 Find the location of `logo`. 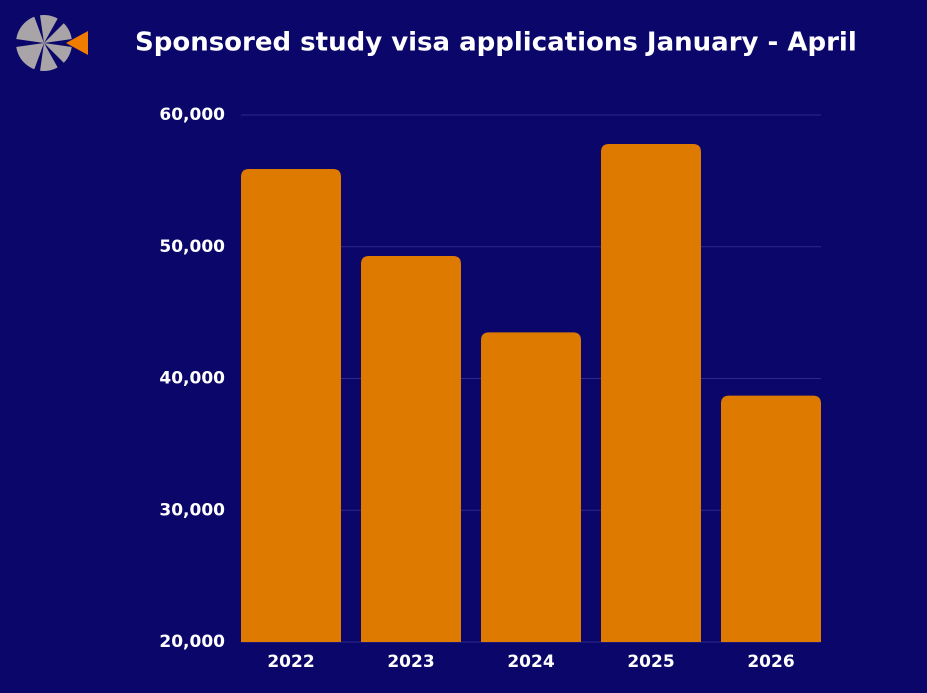

logo is located at coordinates (52, 43).